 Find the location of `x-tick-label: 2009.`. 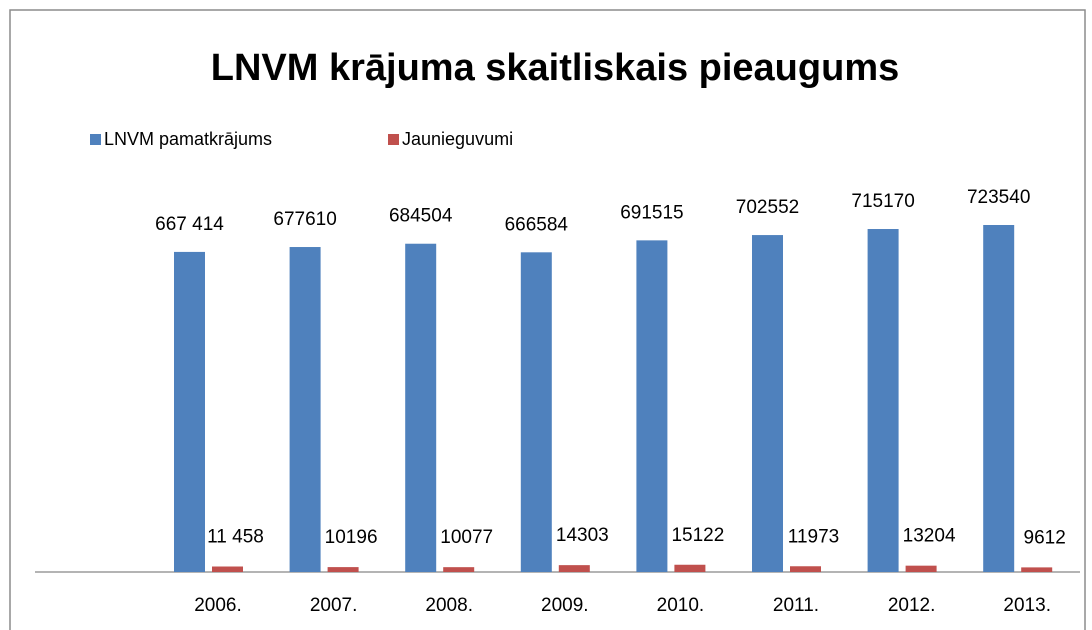

x-tick-label: 2009. is located at coordinates (565, 605).